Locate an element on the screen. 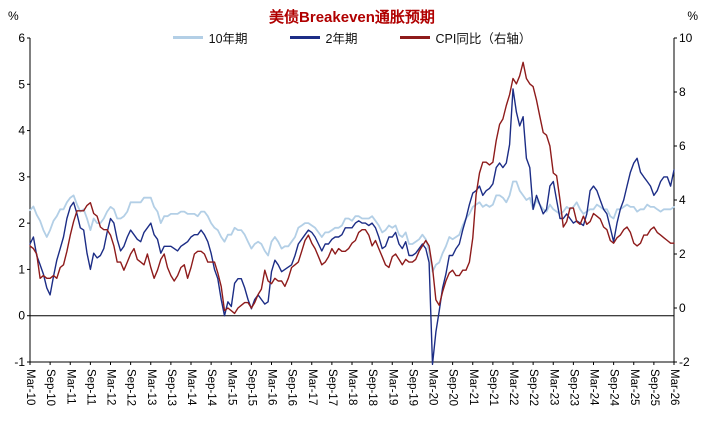  x-axis-tick-label: Sep-11 is located at coordinates (90, 387).